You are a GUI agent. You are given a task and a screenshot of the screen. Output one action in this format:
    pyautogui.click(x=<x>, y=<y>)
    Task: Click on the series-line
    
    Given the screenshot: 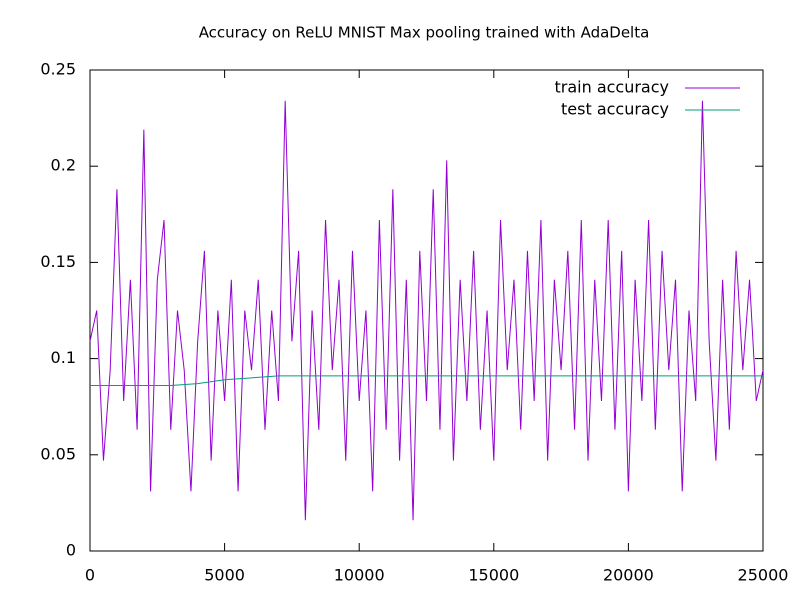 What is the action you would take?
    pyautogui.click(x=426, y=381)
    